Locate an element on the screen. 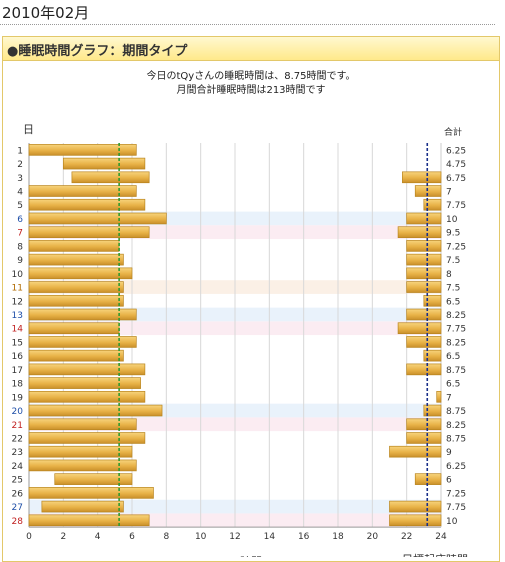  day-label: 14 is located at coordinates (18, 330).